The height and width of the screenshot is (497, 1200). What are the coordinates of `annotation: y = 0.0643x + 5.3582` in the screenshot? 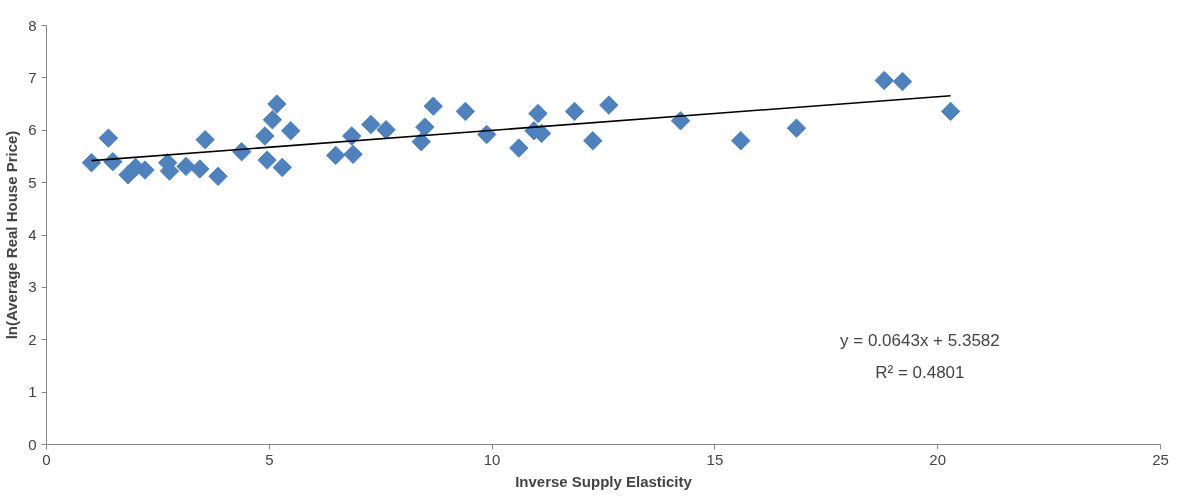 It's located at (920, 341).